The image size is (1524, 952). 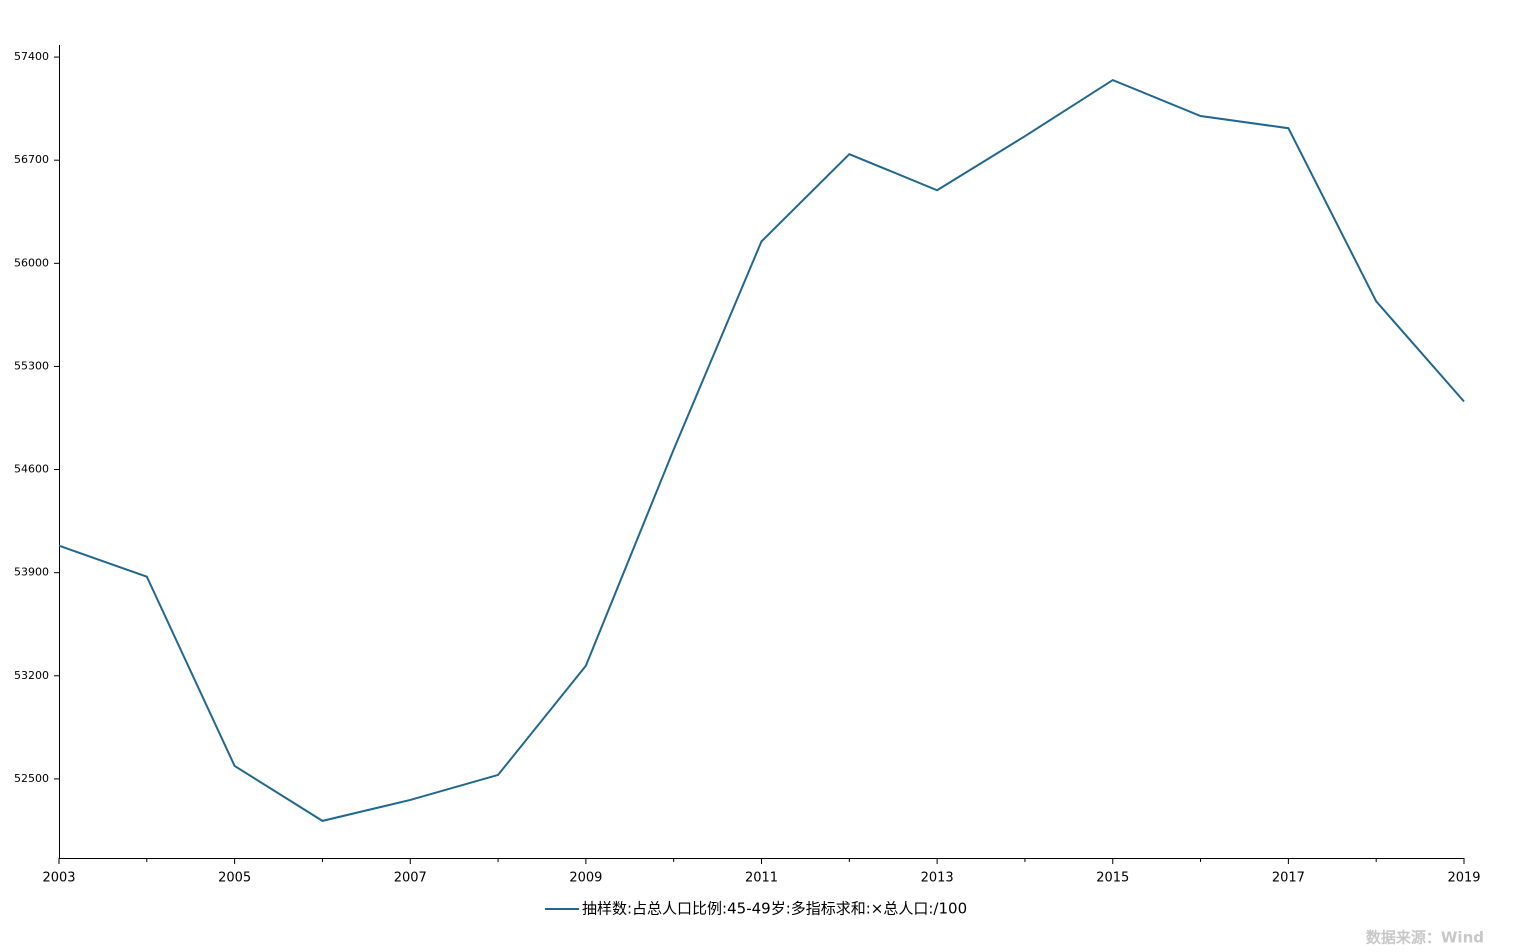 What do you see at coordinates (31, 675) in the screenshot?
I see `y-tick-label: 53200` at bounding box center [31, 675].